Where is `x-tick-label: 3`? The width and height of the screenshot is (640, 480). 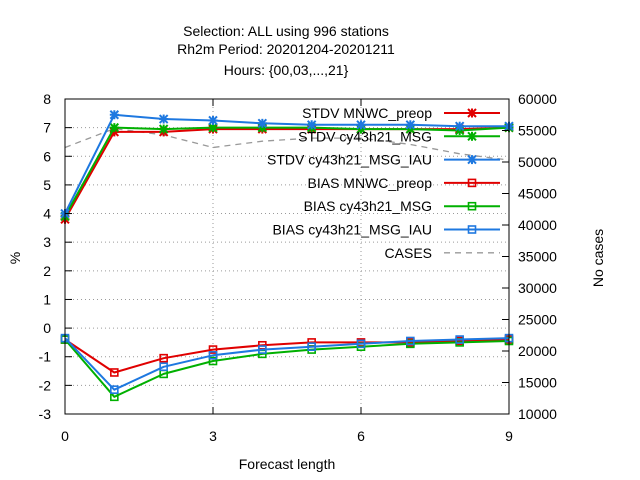 x-tick-label: 3 is located at coordinates (213, 436).